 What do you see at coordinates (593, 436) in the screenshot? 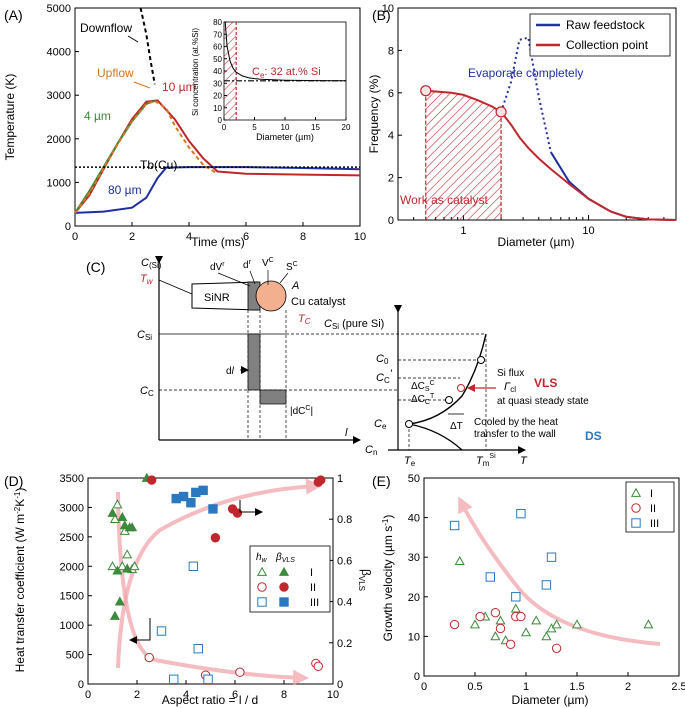
I see `c-ds-label: DS` at bounding box center [593, 436].